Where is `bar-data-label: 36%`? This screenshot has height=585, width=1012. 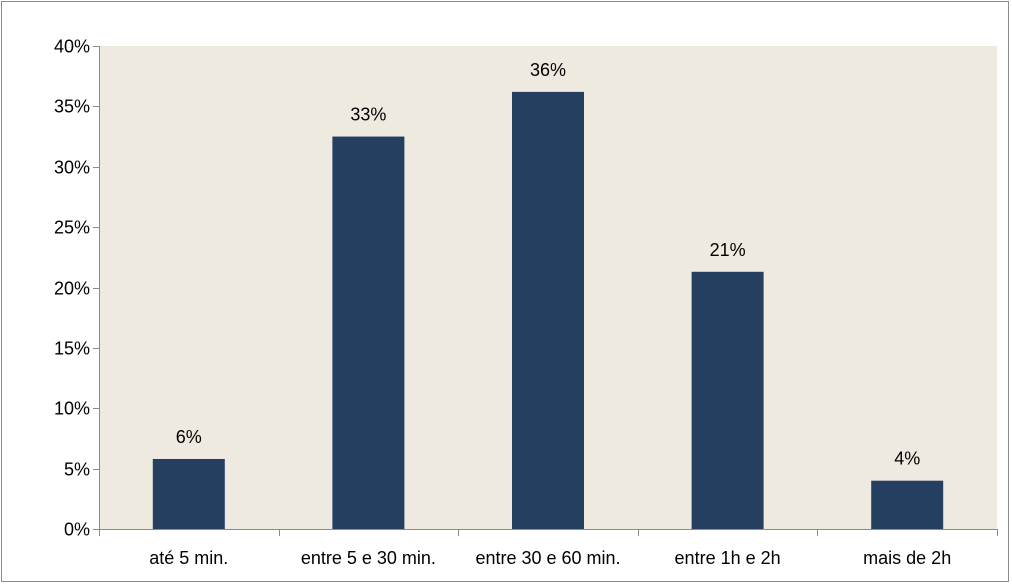 bar-data-label: 36% is located at coordinates (548, 70).